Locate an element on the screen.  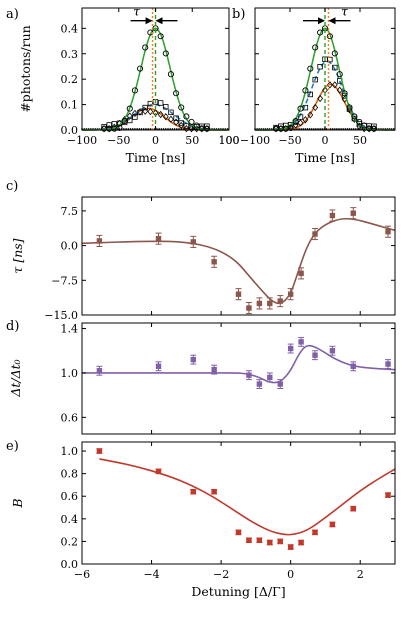
y-tick-label: 0.2 is located at coordinates (70, 541).